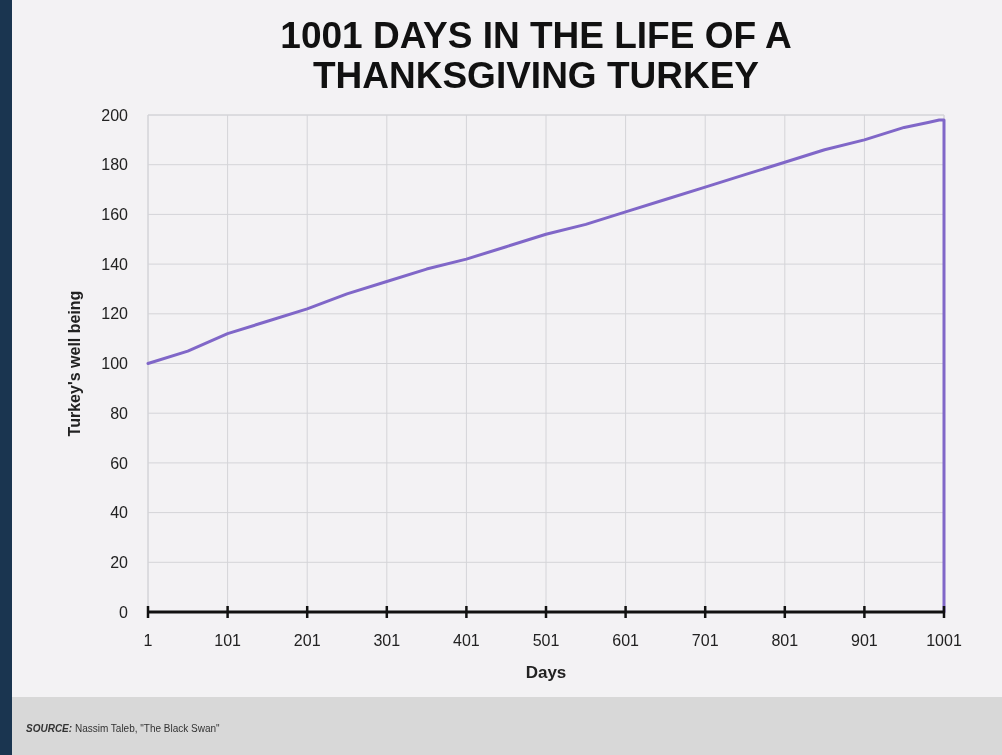 The width and height of the screenshot is (1002, 755). Describe the element at coordinates (119, 562) in the screenshot. I see `y-tick-label: 20` at that location.